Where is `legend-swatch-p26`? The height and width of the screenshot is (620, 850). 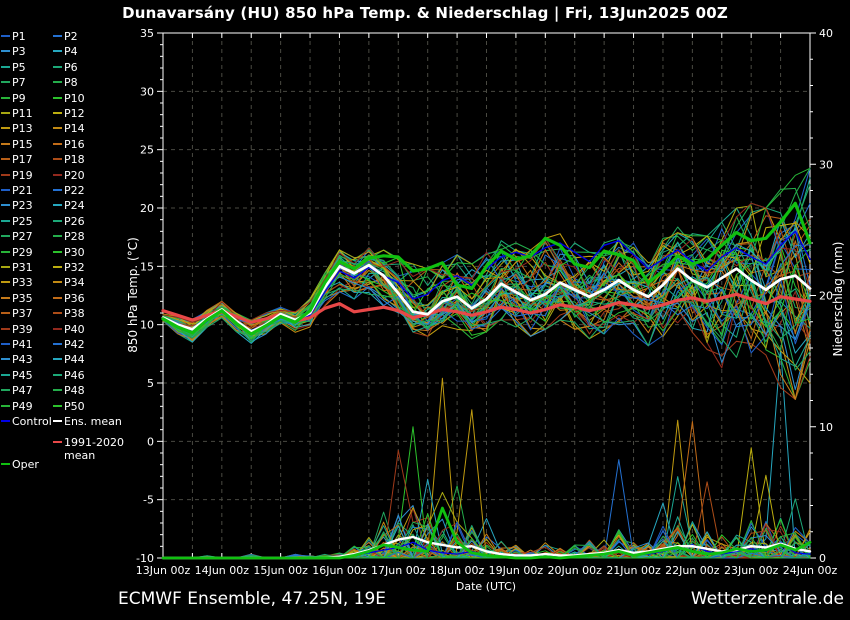 legend-swatch-p26 is located at coordinates (57, 220).